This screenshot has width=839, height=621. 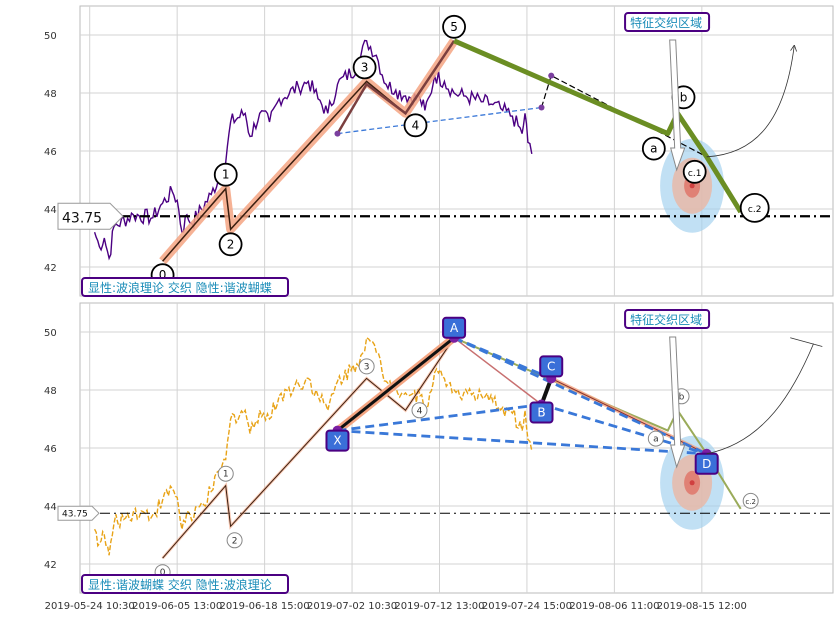 What do you see at coordinates (337, 133) in the screenshot?
I see `hidden-x-point` at bounding box center [337, 133].